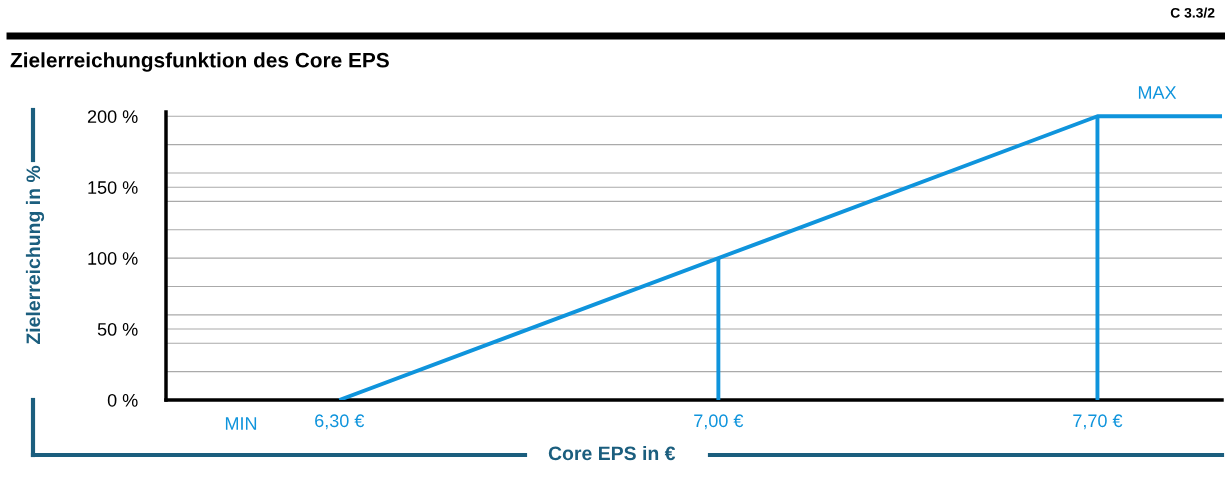 The height and width of the screenshot is (491, 1225). Describe the element at coordinates (1192, 12) in the screenshot. I see `text: C 3.3/2` at that location.